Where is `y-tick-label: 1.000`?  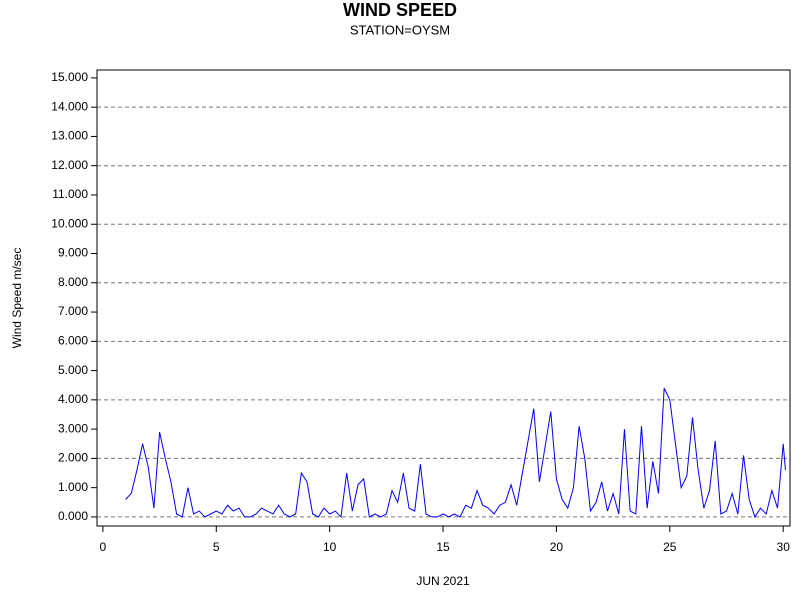 y-tick-label: 1.000 is located at coordinates (73, 487).